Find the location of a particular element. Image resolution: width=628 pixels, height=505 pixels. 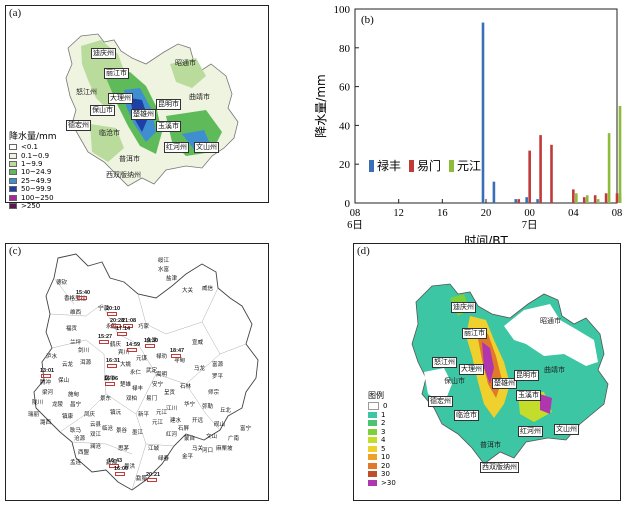

station-label: 沧源 is located at coordinates (80, 439).